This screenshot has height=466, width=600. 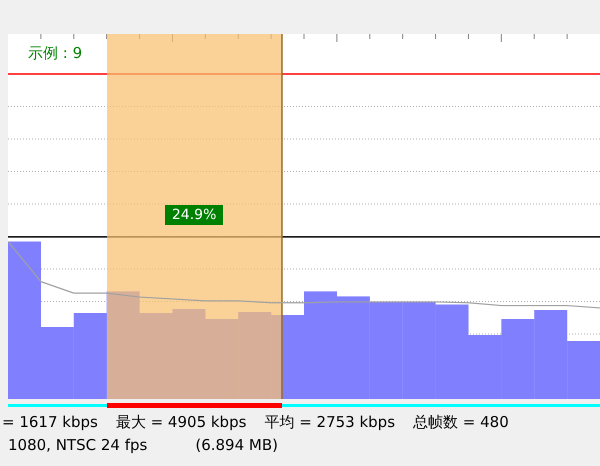 I want to click on text: 平均 = 2753 kbps, so click(x=330, y=422).